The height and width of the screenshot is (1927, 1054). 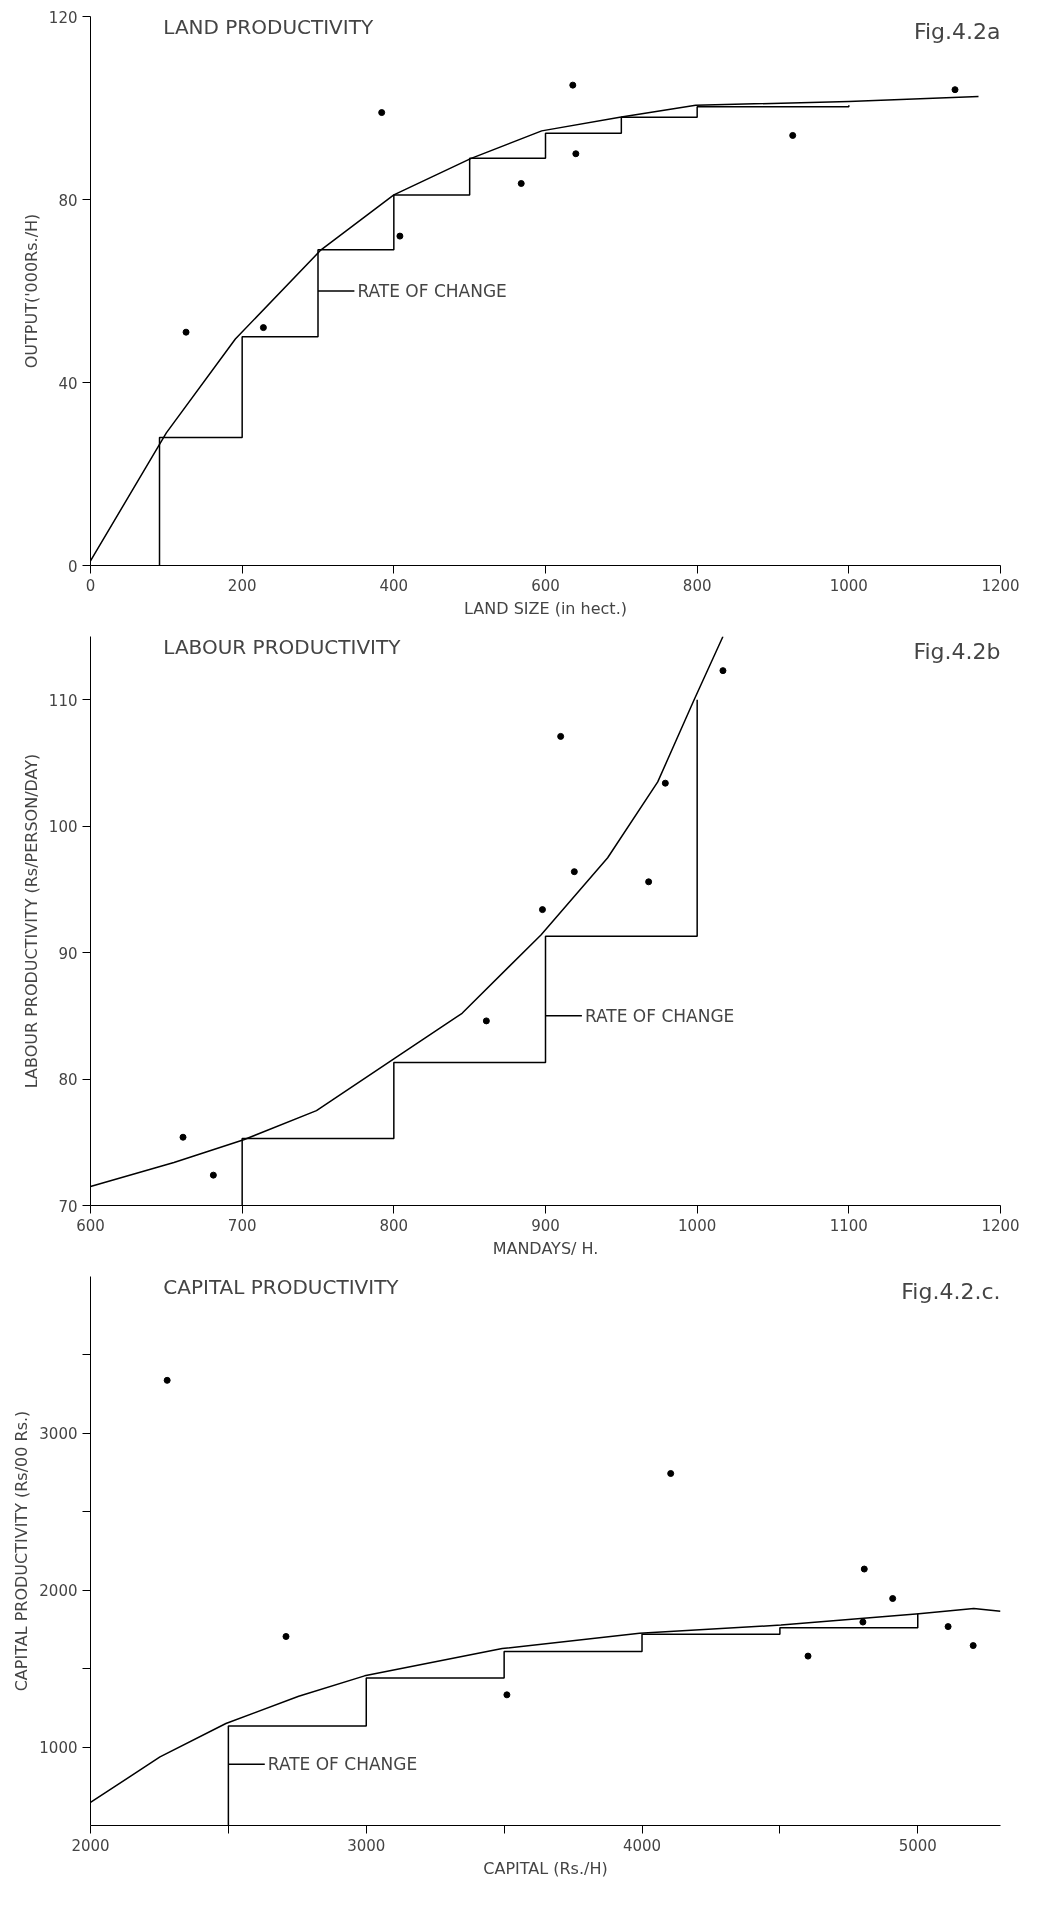 What do you see at coordinates (68, 953) in the screenshot?
I see `y-tick-label: 90` at bounding box center [68, 953].